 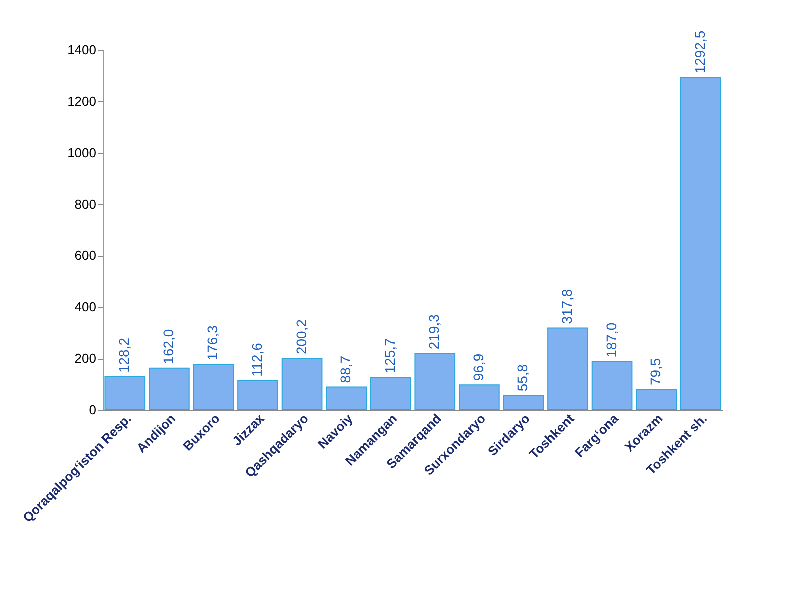 I want to click on y-tick-label: 1000, so click(x=82, y=152).